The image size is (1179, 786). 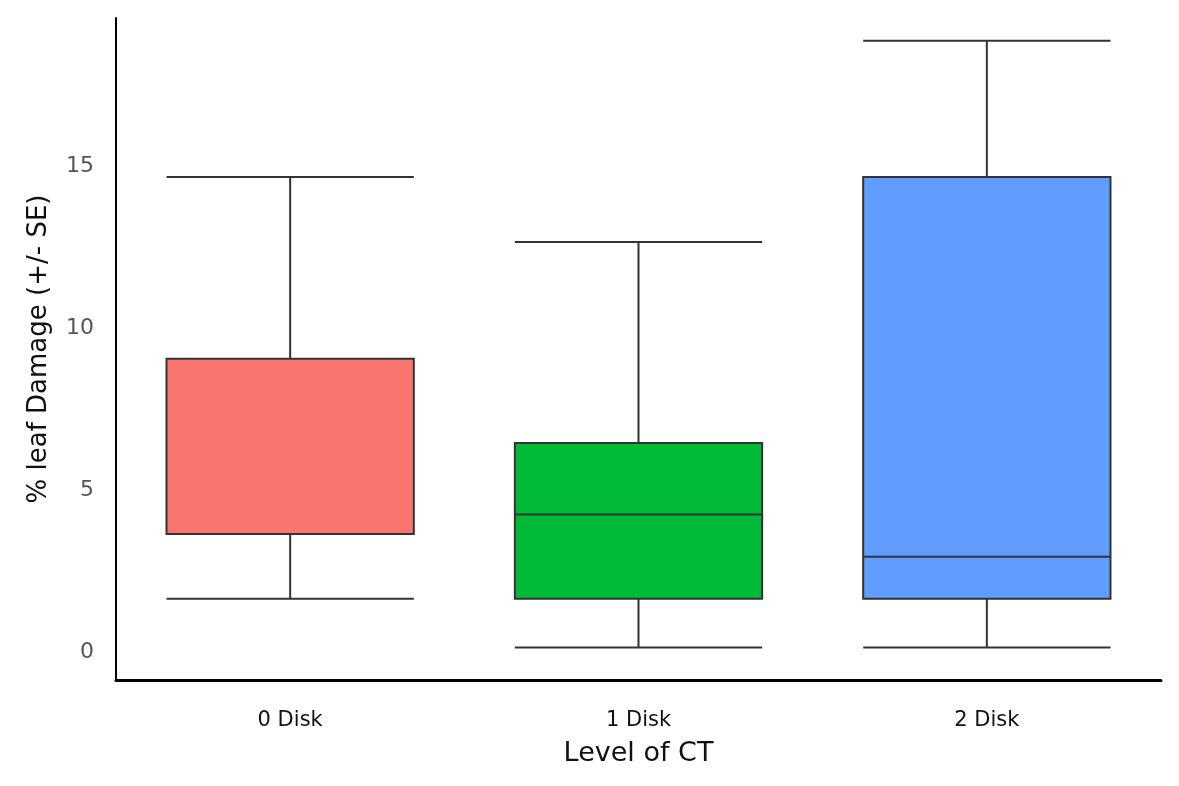 I want to click on x-tick-label: 0 Disk, so click(x=290, y=718).